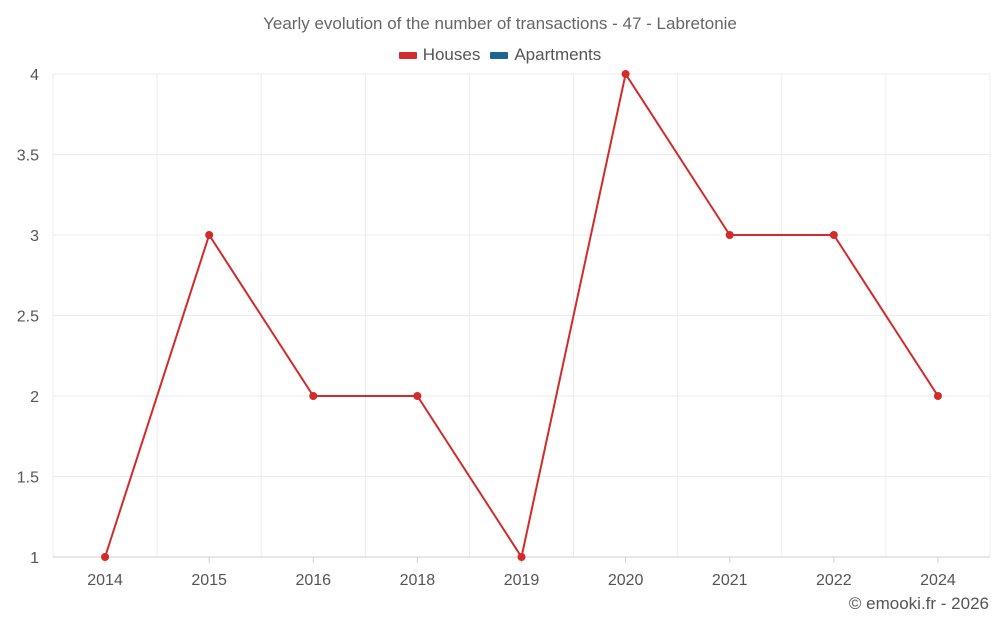 This screenshot has width=1000, height=625. I want to click on legend: Houses Apartments, so click(500, 55).